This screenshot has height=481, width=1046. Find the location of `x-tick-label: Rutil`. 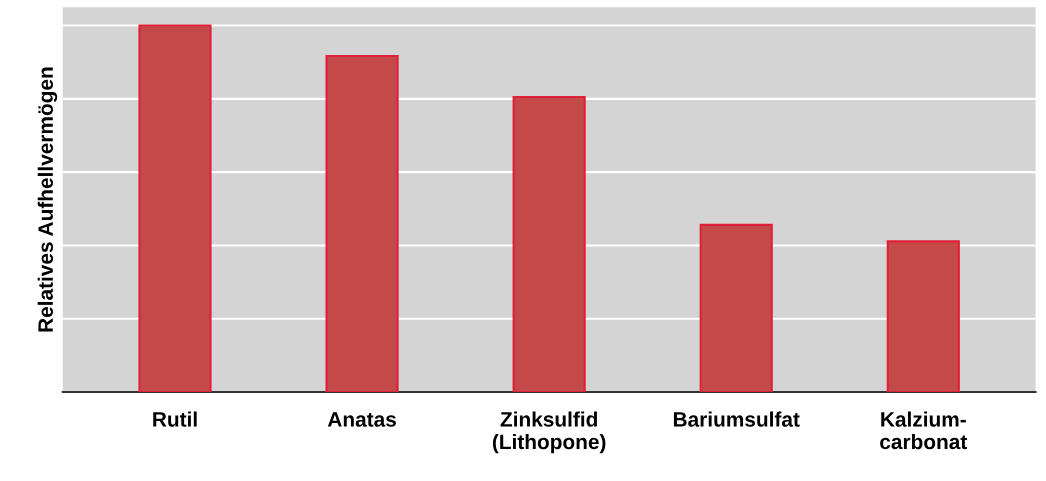

x-tick-label: Rutil is located at coordinates (175, 419).